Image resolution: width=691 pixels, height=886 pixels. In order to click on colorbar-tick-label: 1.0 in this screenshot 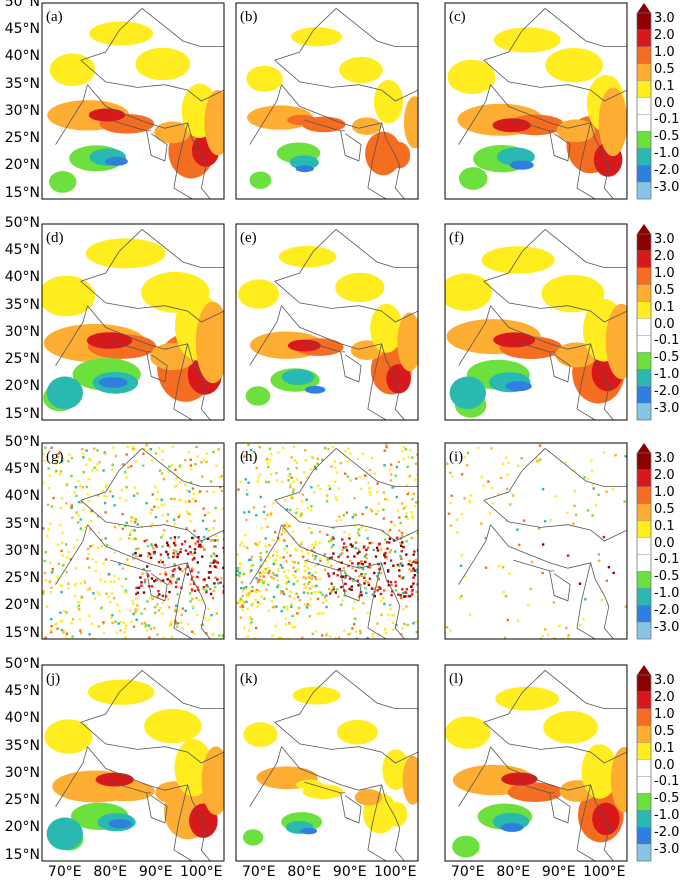, I will do `click(664, 273)`.